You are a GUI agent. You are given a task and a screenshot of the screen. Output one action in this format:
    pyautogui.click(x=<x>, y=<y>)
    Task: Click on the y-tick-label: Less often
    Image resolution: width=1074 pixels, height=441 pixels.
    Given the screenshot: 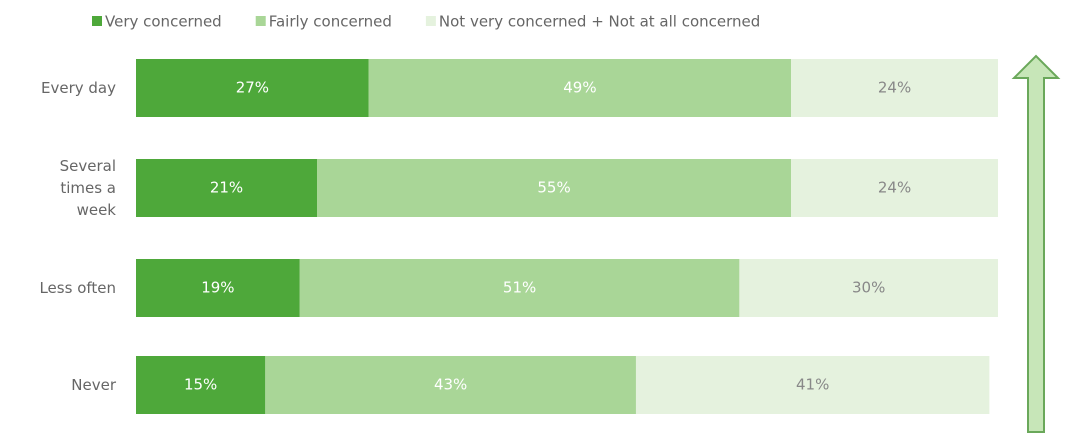 What is the action you would take?
    pyautogui.click(x=77, y=288)
    